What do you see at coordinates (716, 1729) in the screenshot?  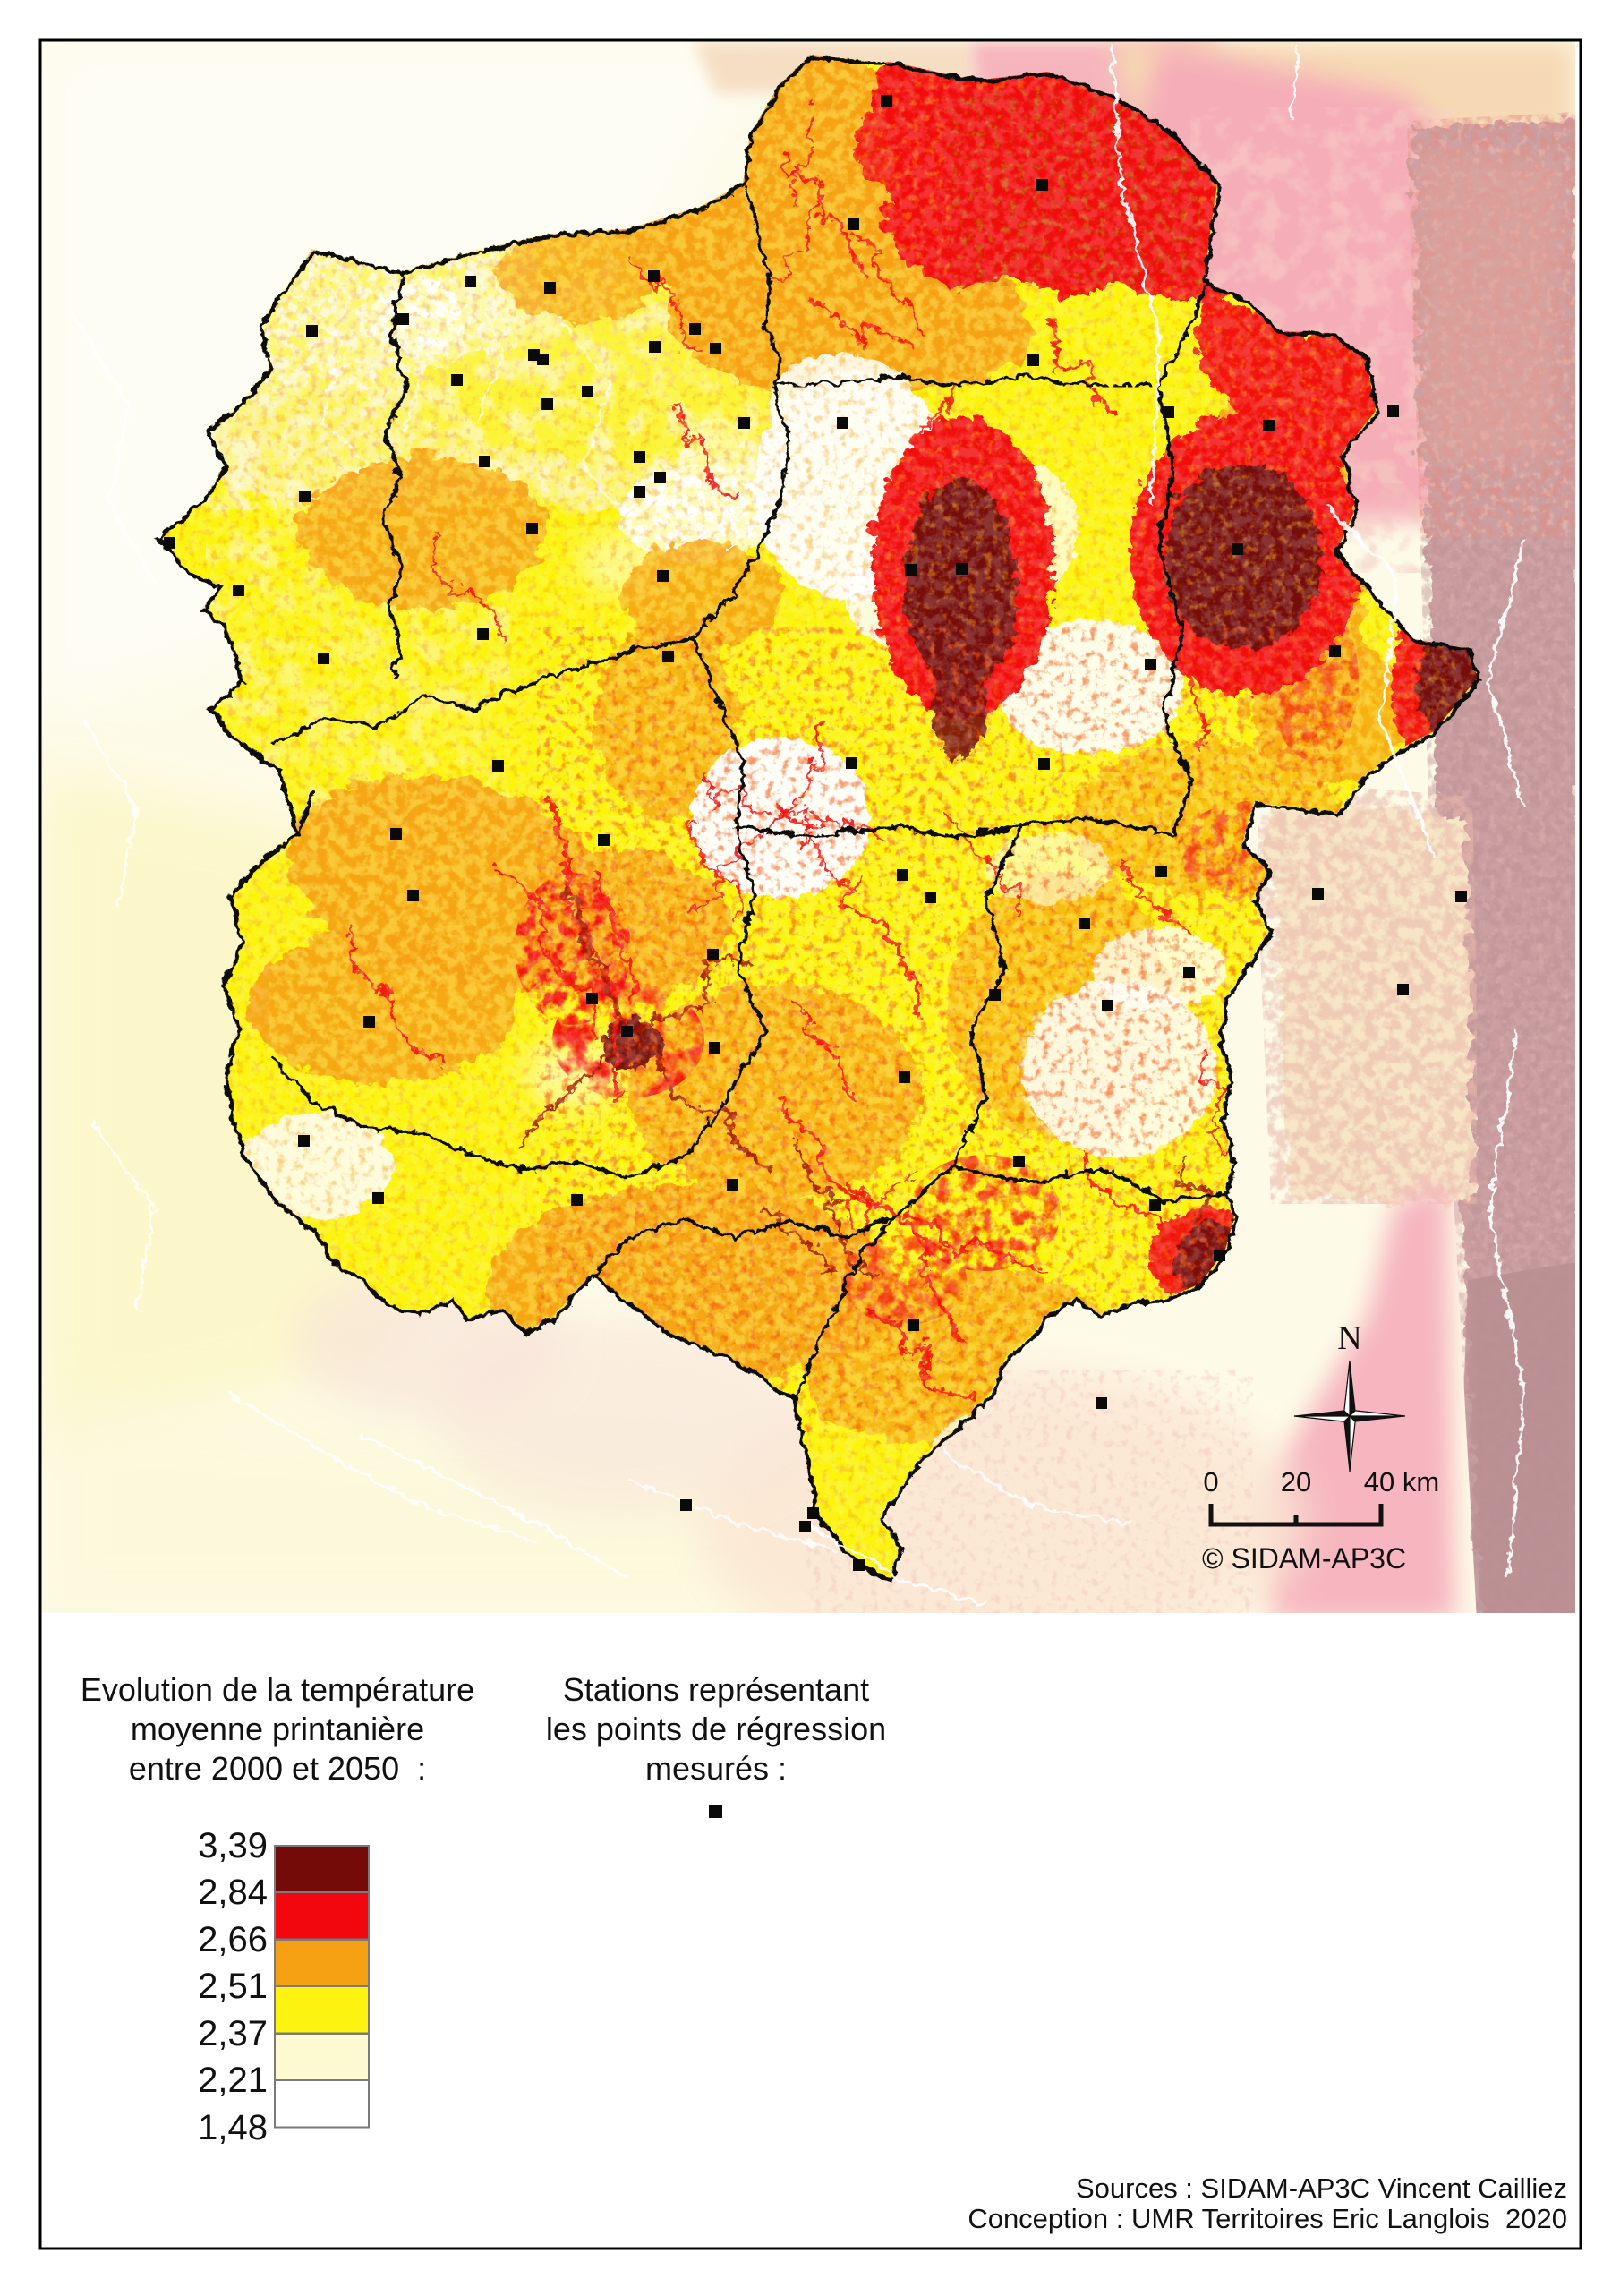 I see `svg-text: les points de régression` at bounding box center [716, 1729].